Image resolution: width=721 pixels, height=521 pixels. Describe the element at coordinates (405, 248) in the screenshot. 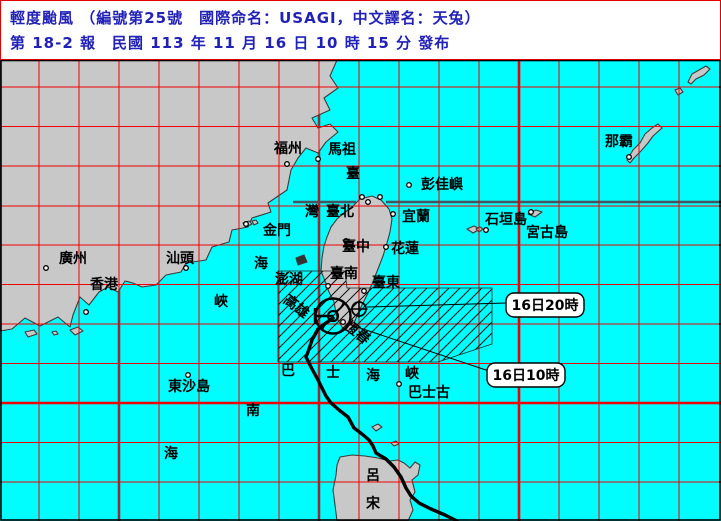

I see `label-hualien: 花蓮` at that location.